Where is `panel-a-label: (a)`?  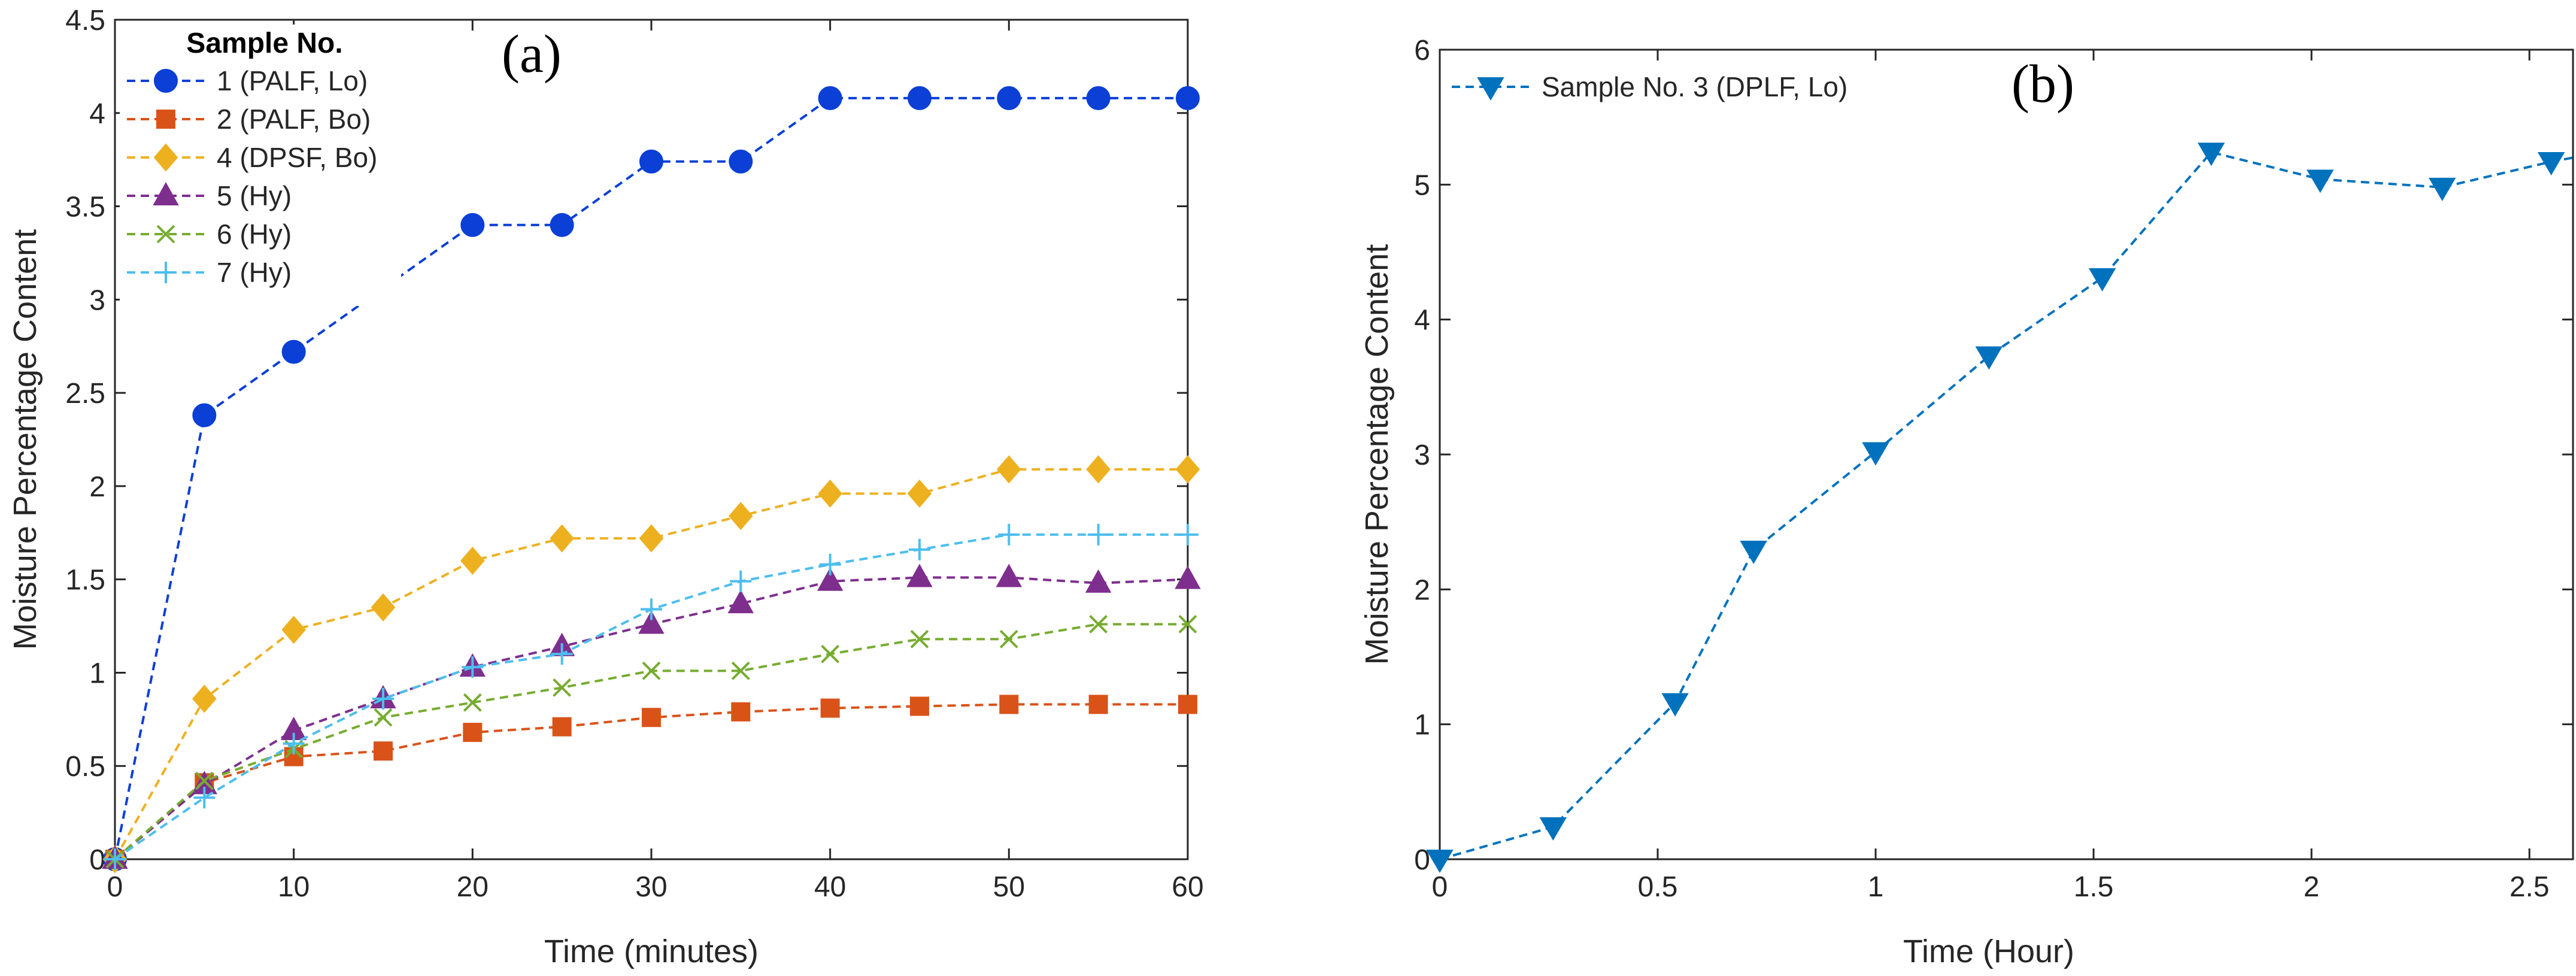
panel-a-label: (a) is located at coordinates (532, 55).